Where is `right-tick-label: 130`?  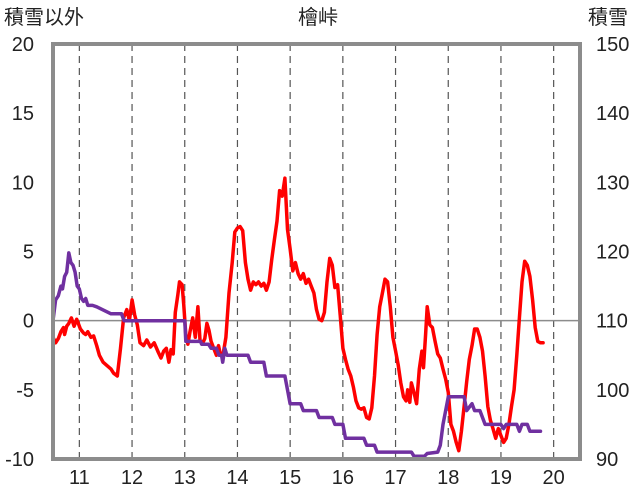
right-tick-label: 130 is located at coordinates (612, 183).